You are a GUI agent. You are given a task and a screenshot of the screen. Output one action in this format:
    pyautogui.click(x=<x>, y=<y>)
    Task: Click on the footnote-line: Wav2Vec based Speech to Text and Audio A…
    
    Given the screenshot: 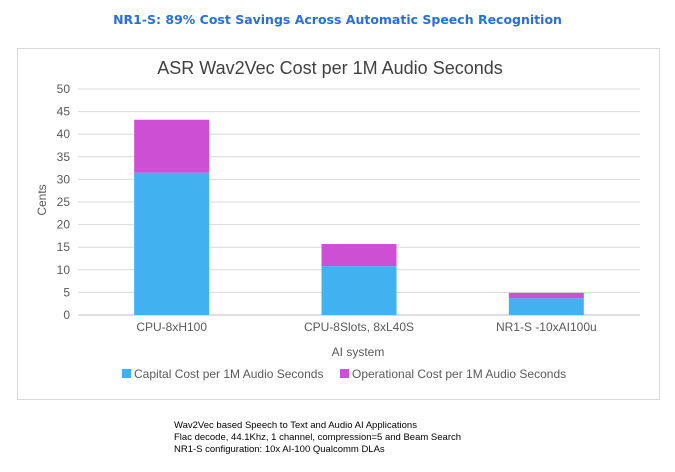 What is the action you would take?
    pyautogui.click(x=295, y=425)
    